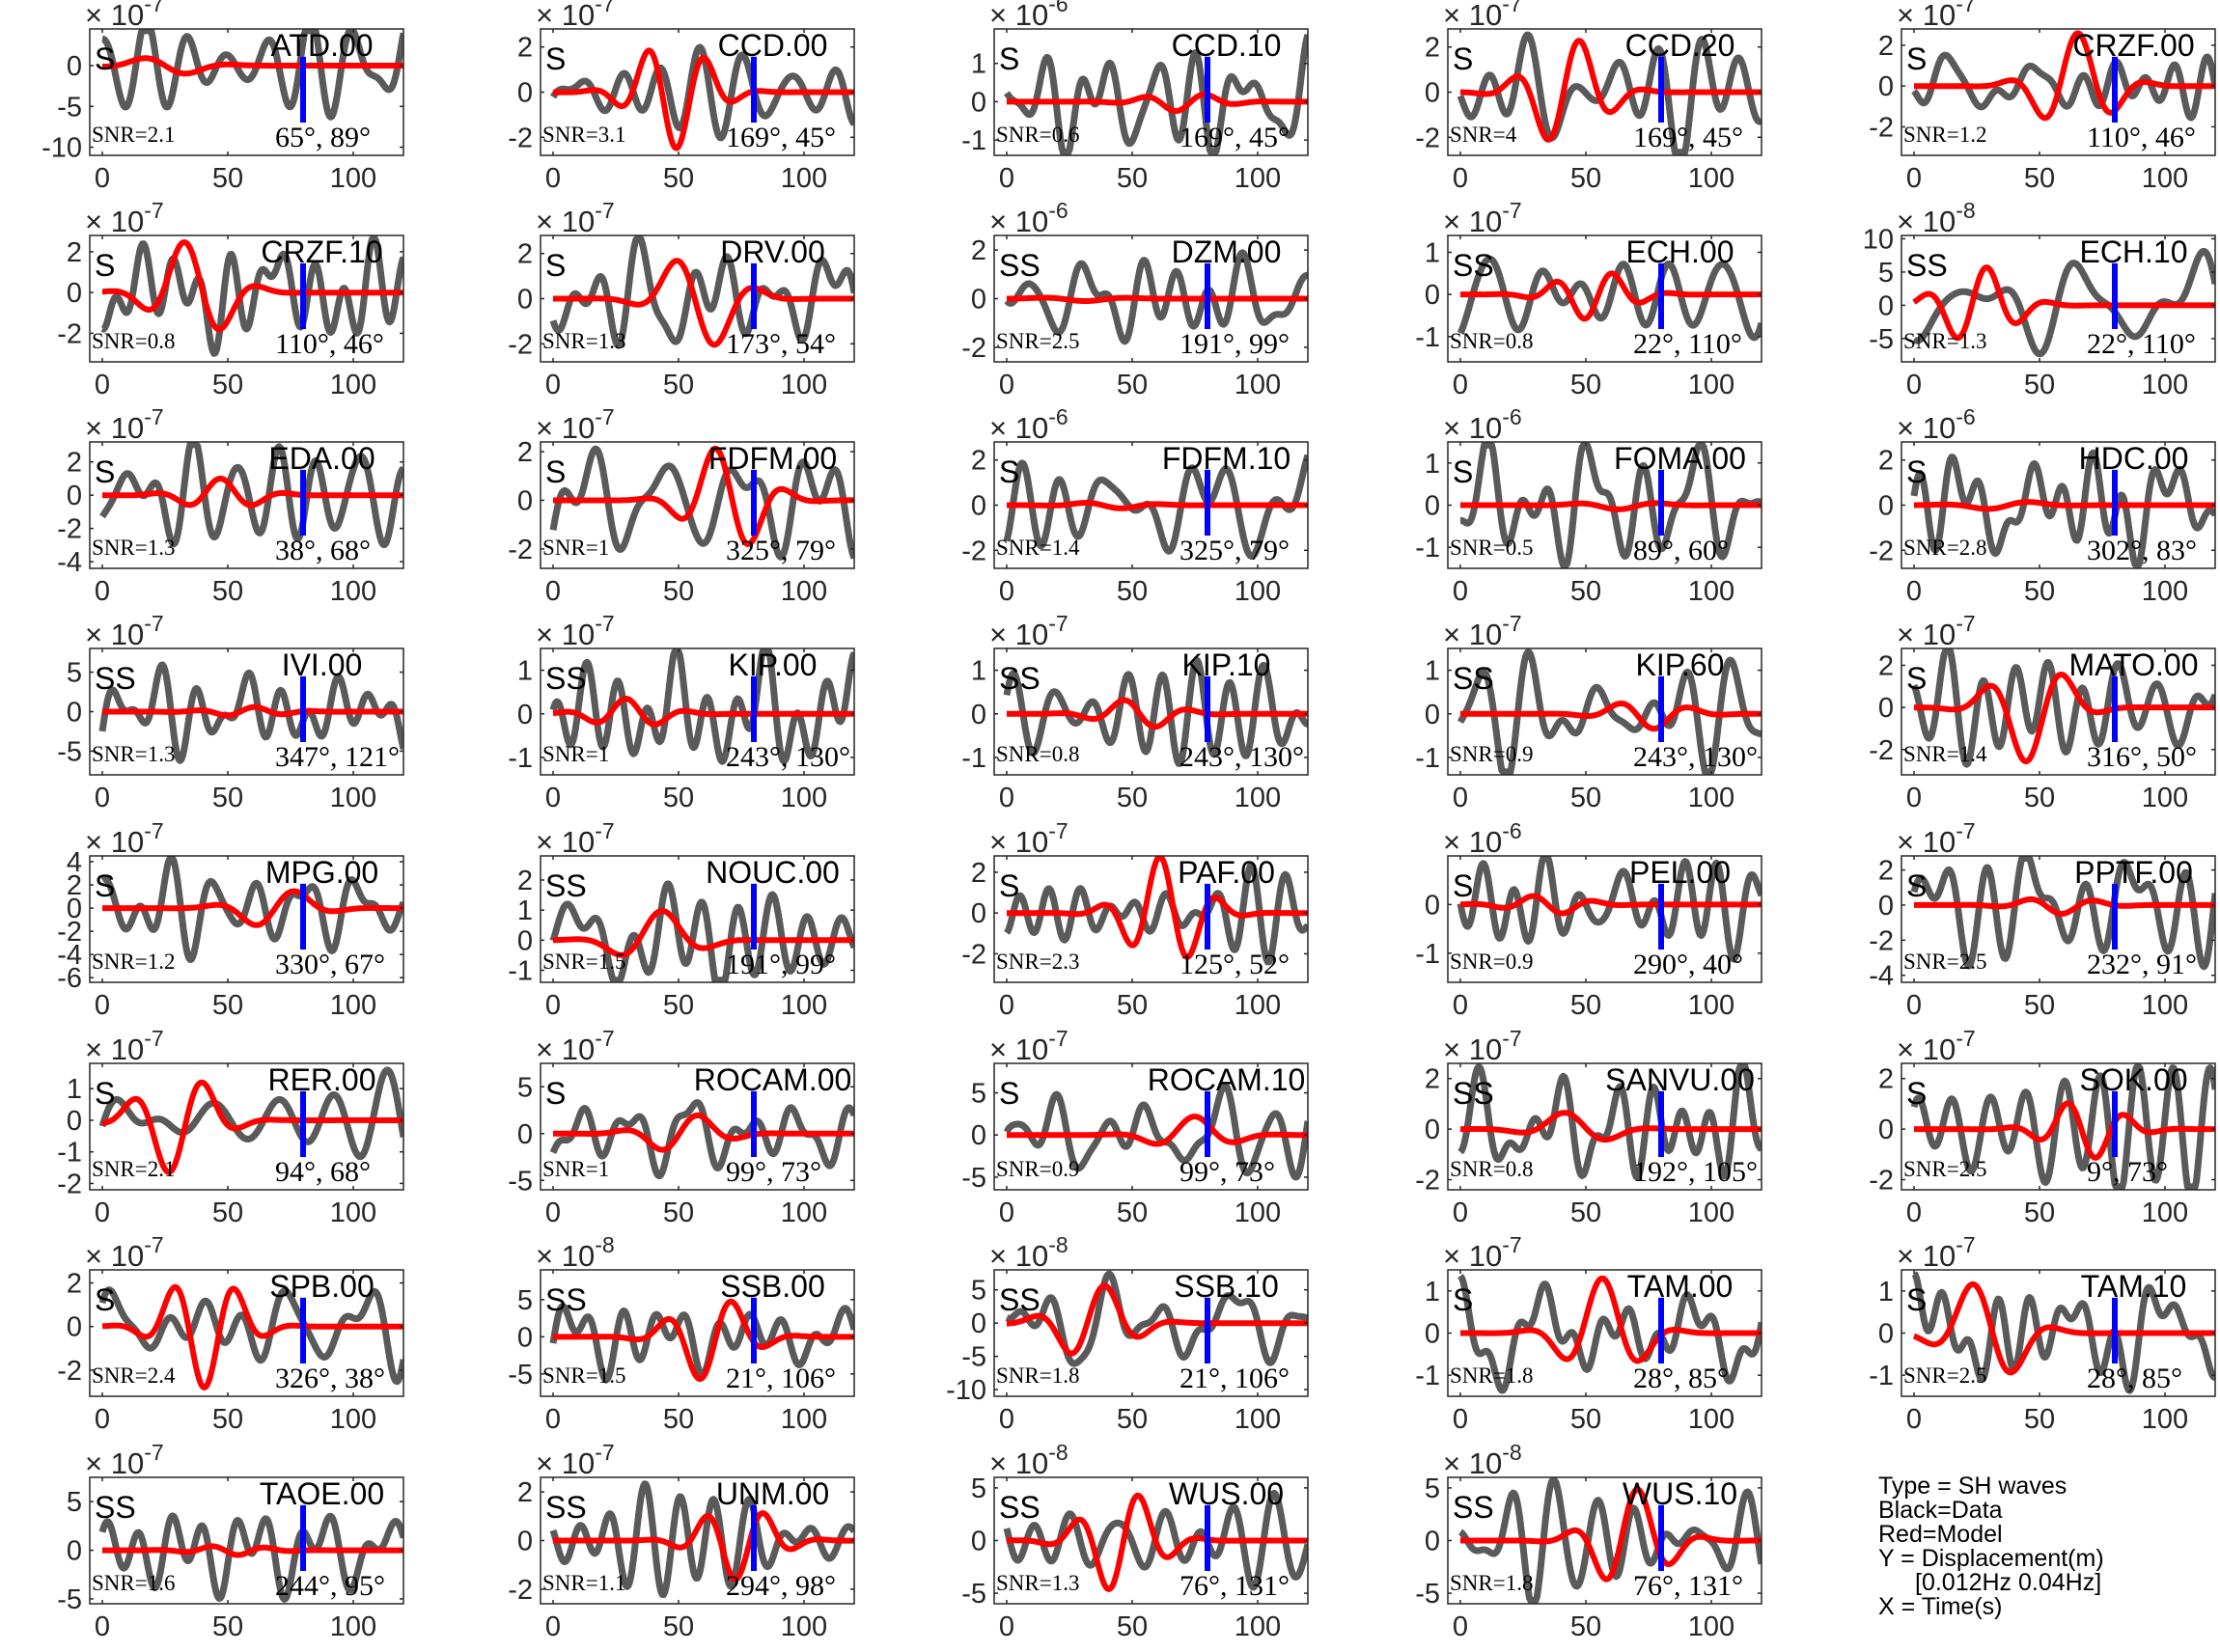  I want to click on snr-label: SNR=0.9, so click(1037, 1169).